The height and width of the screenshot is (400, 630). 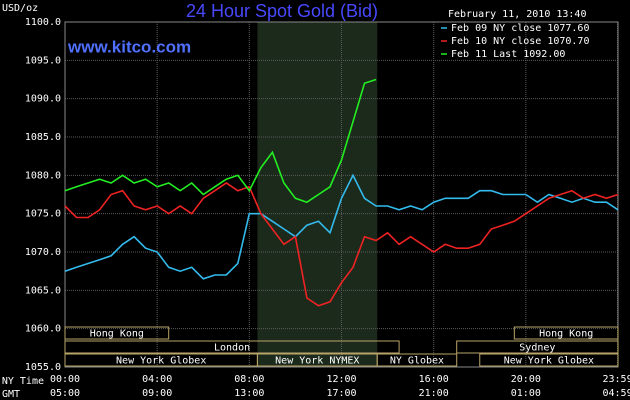 What do you see at coordinates (249, 379) in the screenshot?
I see `x-tick-label: 08:00` at bounding box center [249, 379].